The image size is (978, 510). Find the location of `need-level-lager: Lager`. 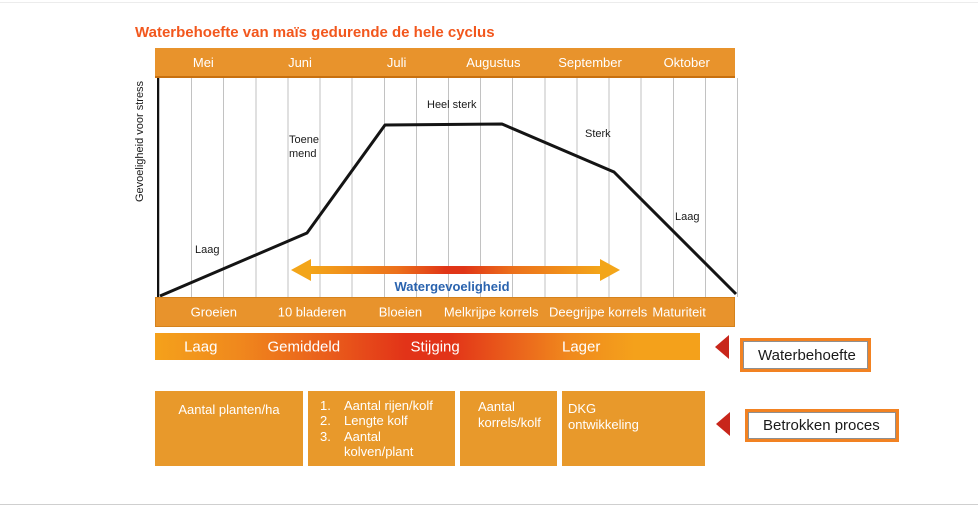

need-level-lager: Lager is located at coordinates (581, 346).